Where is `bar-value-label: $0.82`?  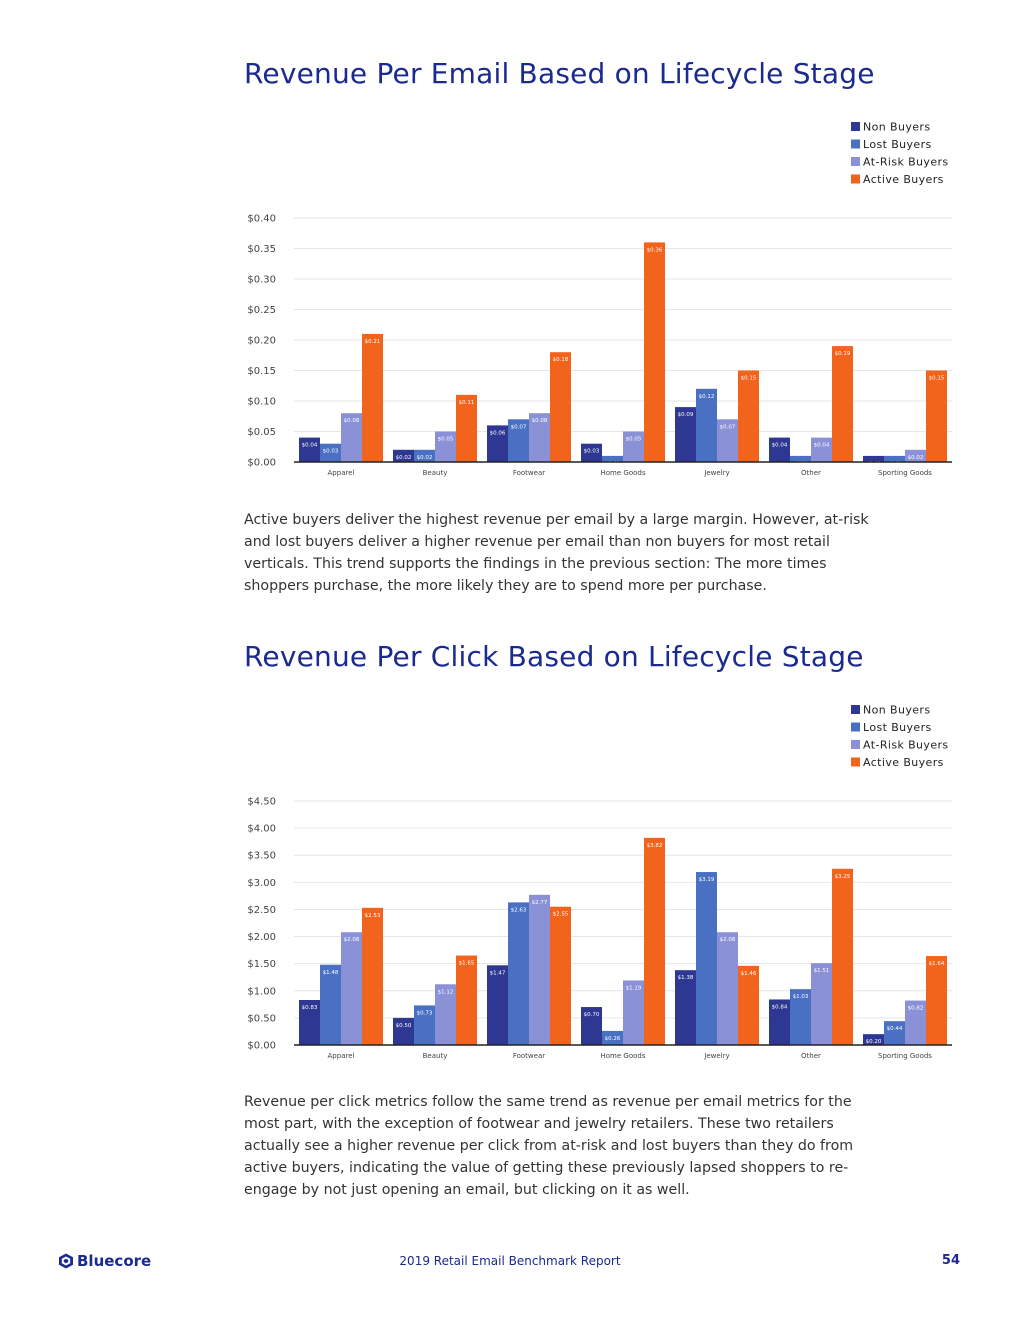 bar-value-label: $0.82 is located at coordinates (916, 1009).